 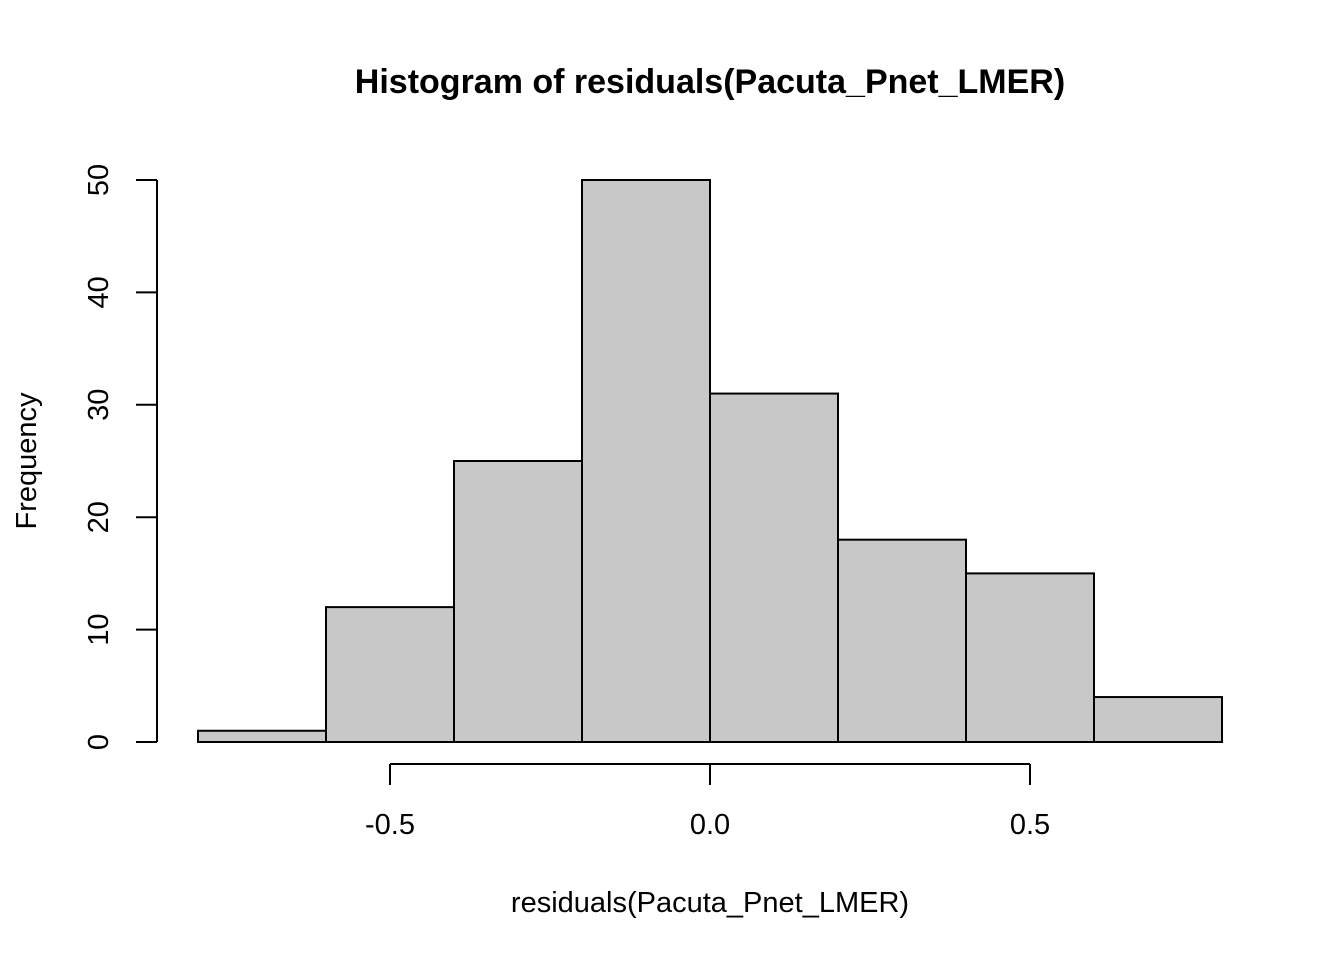 I want to click on y-tick-label: 30, so click(x=99, y=405).